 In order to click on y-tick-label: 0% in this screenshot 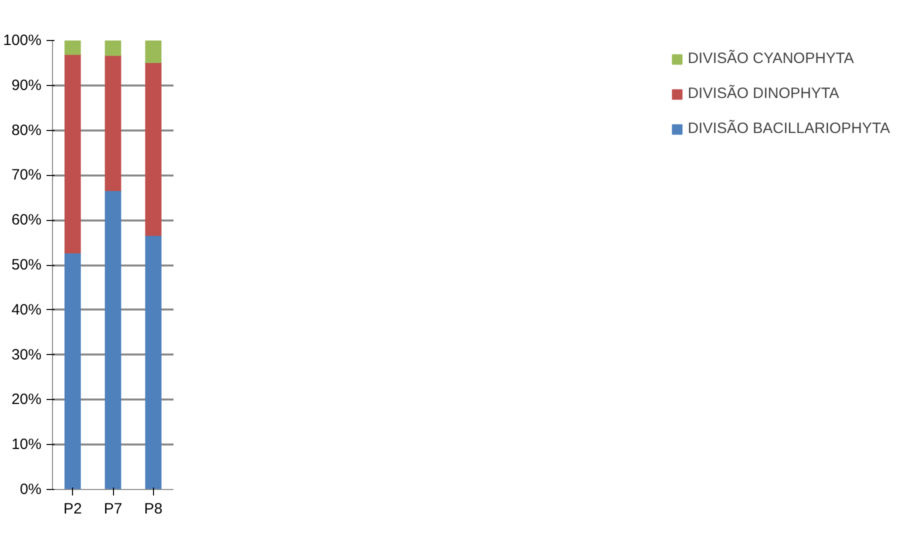, I will do `click(31, 489)`.